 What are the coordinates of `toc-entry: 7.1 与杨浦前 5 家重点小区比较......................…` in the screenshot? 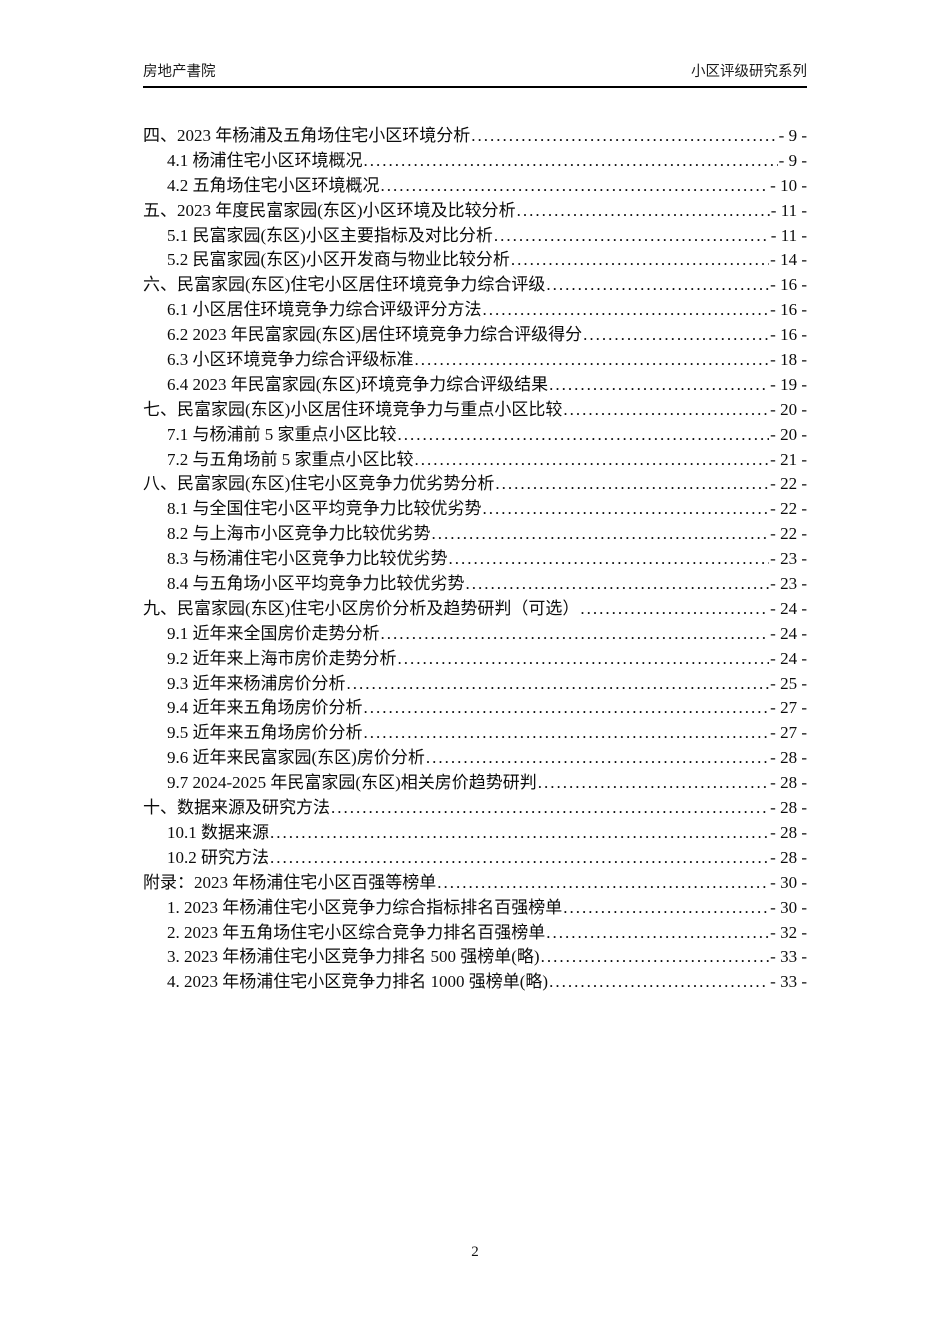 It's located at (475, 435).